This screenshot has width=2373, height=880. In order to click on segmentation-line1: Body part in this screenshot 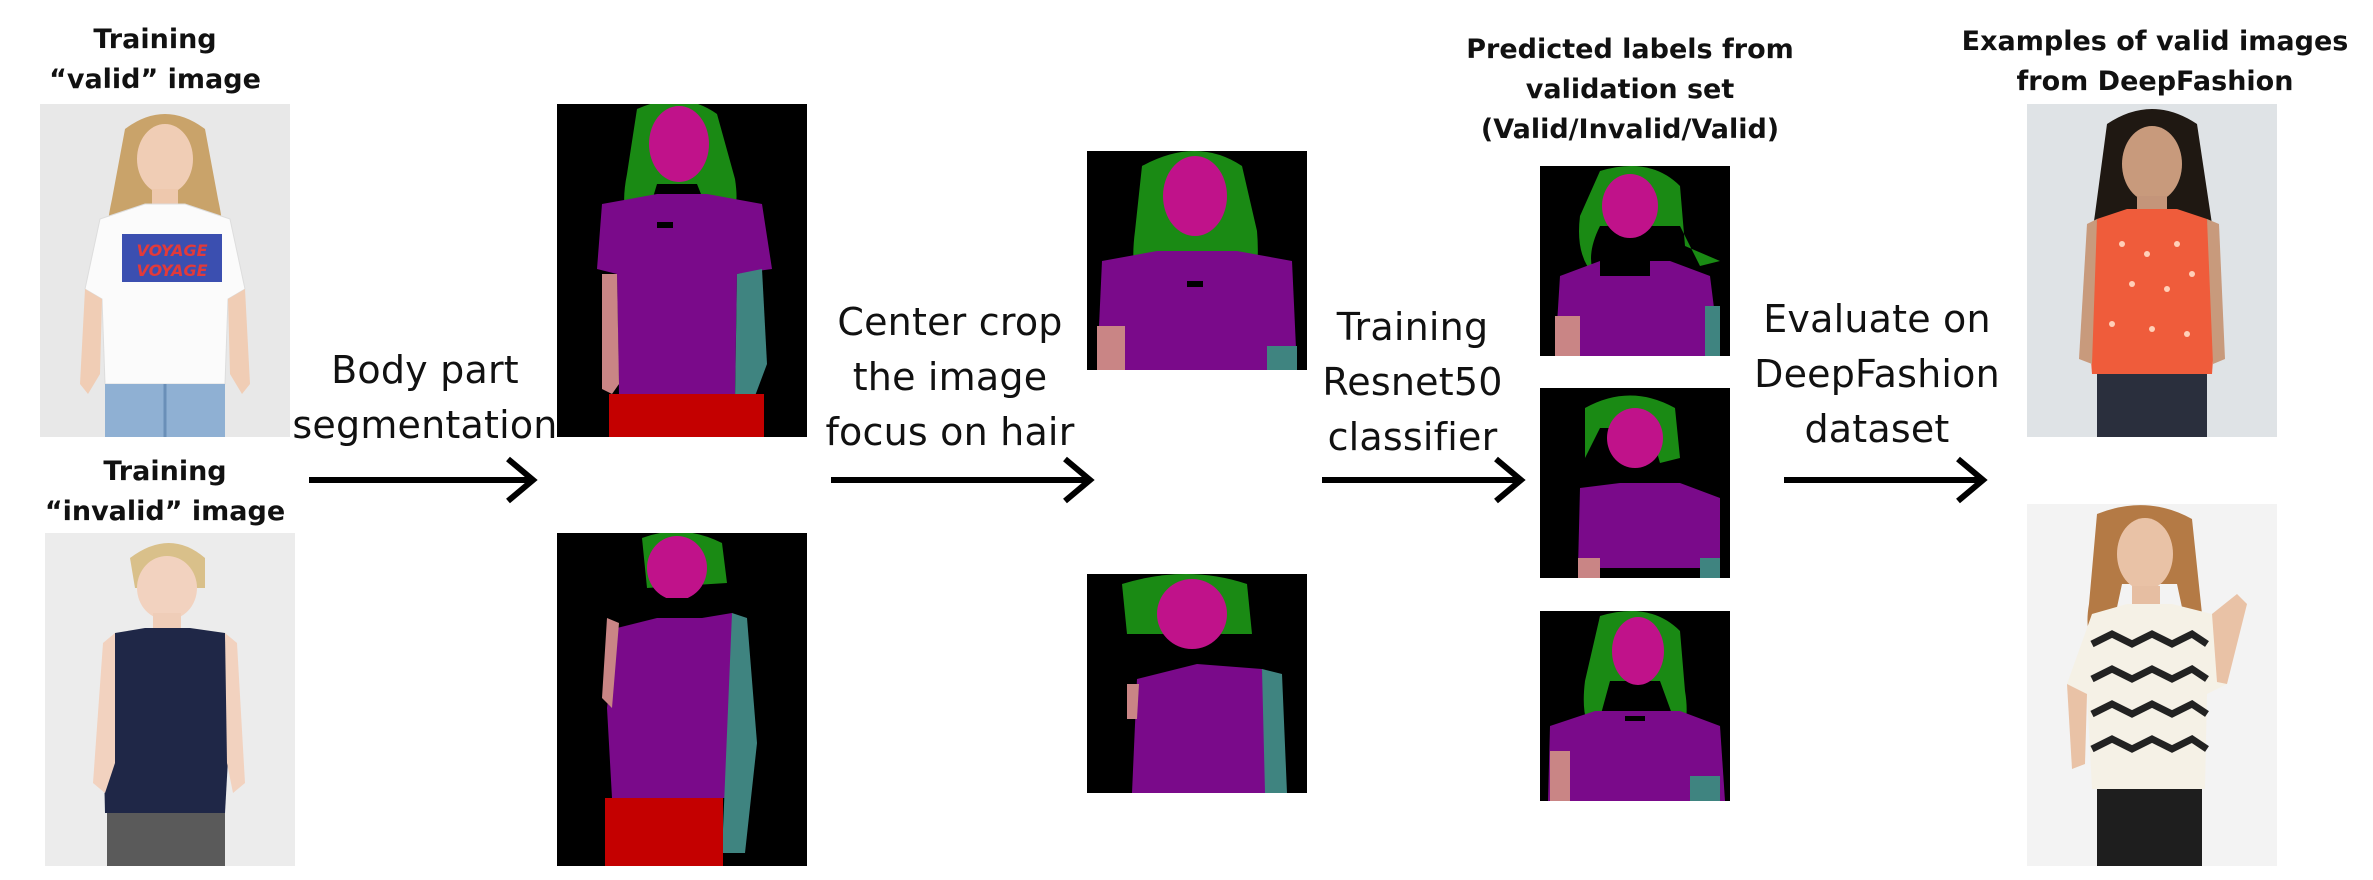, I will do `click(425, 370)`.